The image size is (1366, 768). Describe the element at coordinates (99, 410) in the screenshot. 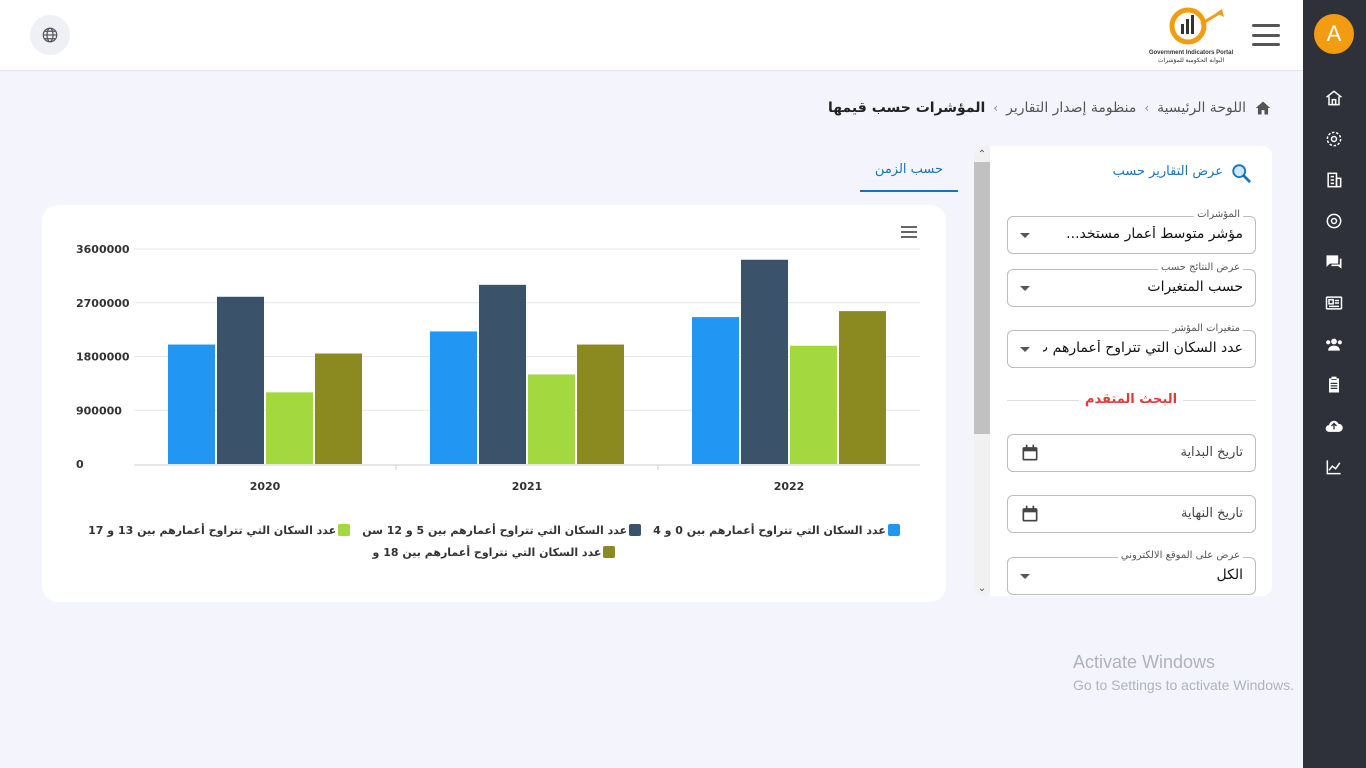

I see `y-tick-label: 900000` at that location.